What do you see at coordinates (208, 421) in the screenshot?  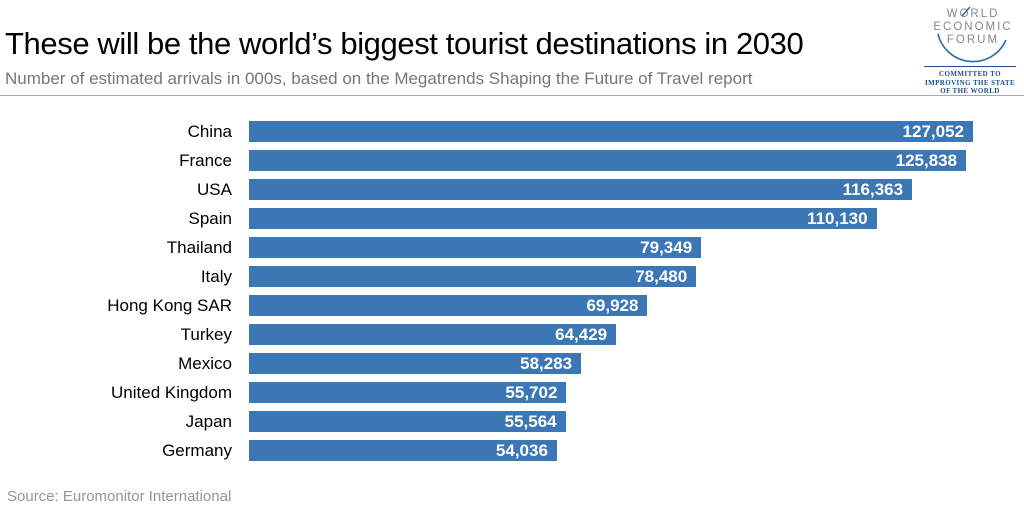 I see `category-label: Japan` at bounding box center [208, 421].